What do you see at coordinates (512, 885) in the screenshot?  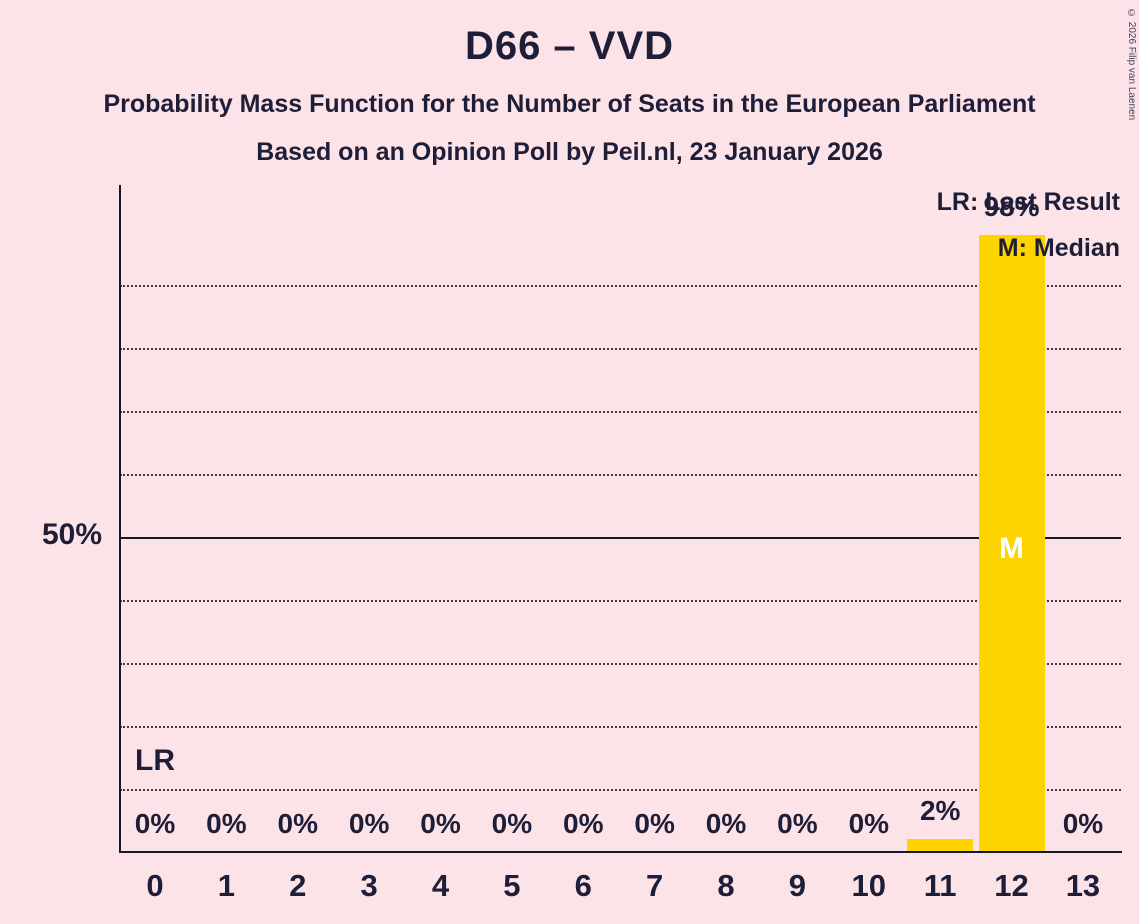 I see `x-tick-seat-5: 5` at bounding box center [512, 885].